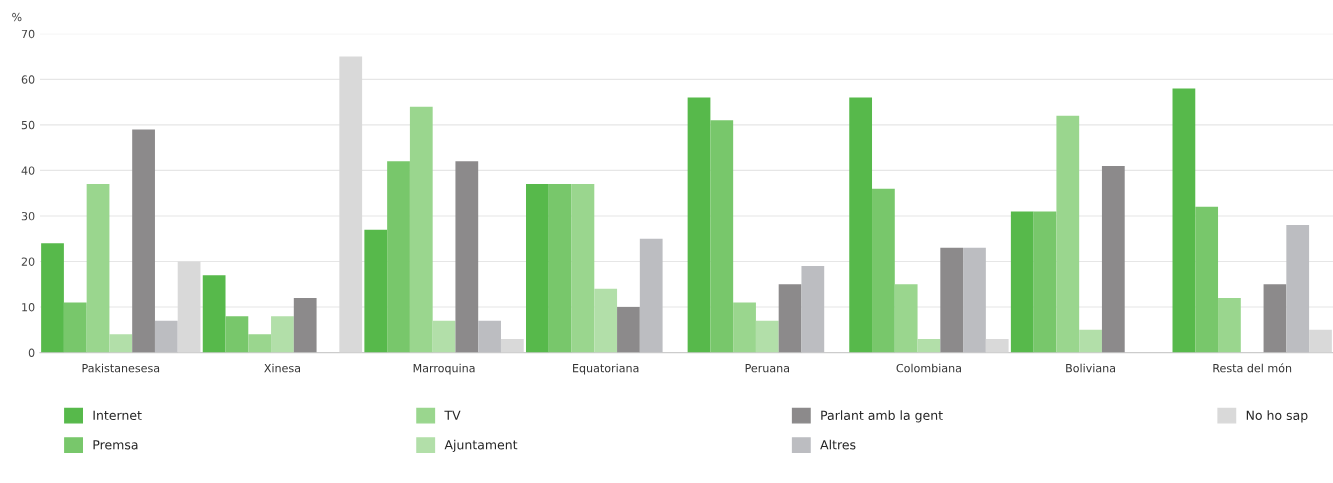  Describe the element at coordinates (31, 352) in the screenshot. I see `y-tick-label: 0` at that location.